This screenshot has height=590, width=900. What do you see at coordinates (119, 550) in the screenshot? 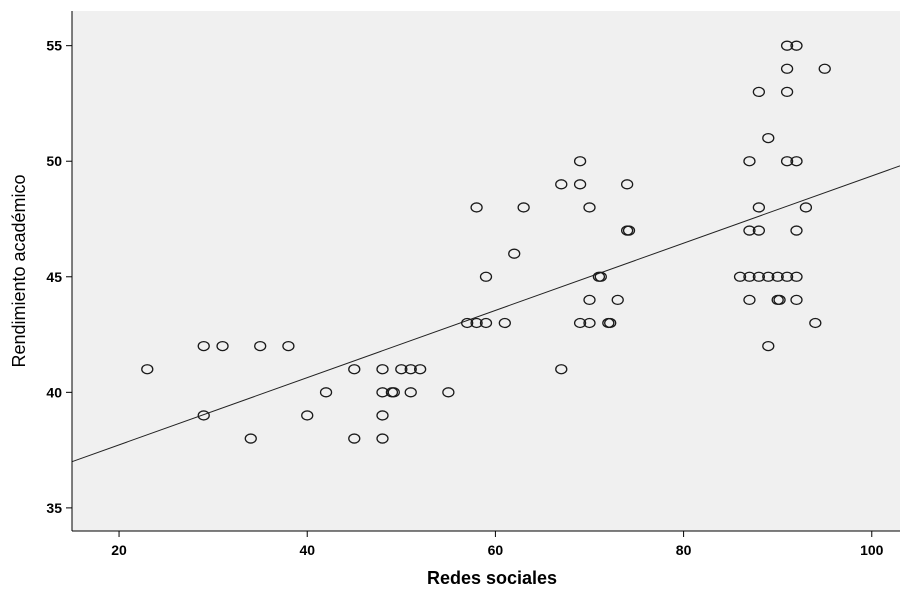
I see `x-tick-label: 20` at bounding box center [119, 550].